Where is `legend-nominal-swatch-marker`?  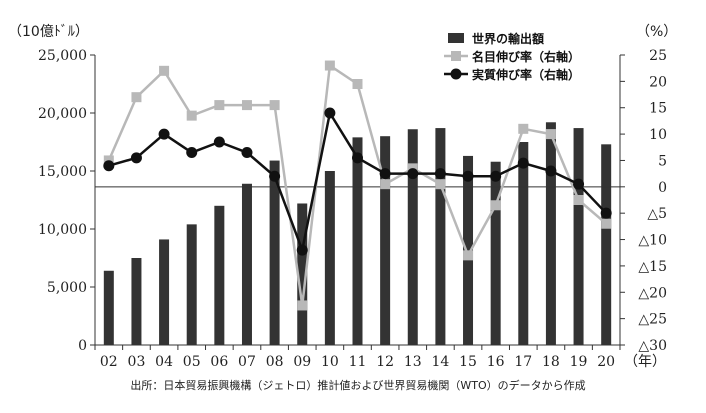 legend-nominal-swatch-marker is located at coordinates (456, 56).